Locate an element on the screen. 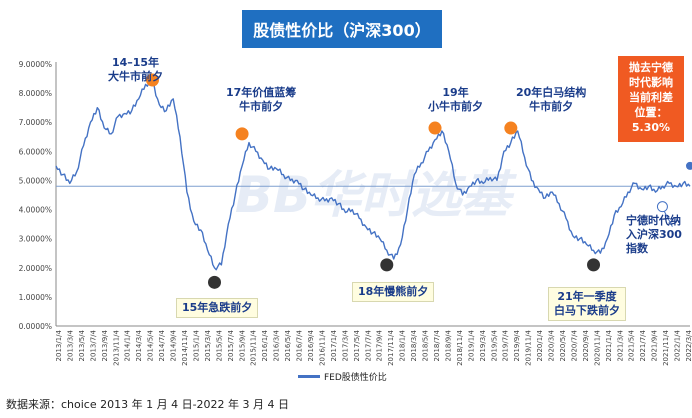 Image resolution: width=692 pixels, height=418 pixels. x-tick-label: 2017/5/4 is located at coordinates (357, 345).